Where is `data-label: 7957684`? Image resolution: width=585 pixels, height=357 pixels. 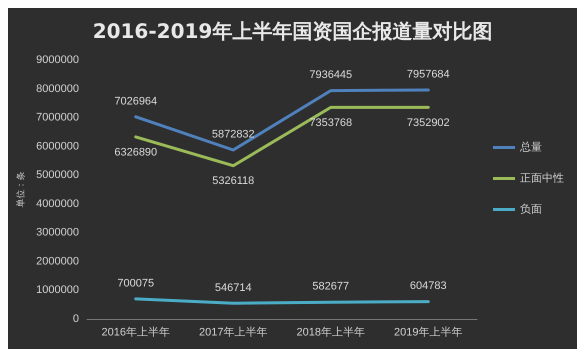
data-label: 7957684 is located at coordinates (428, 74).